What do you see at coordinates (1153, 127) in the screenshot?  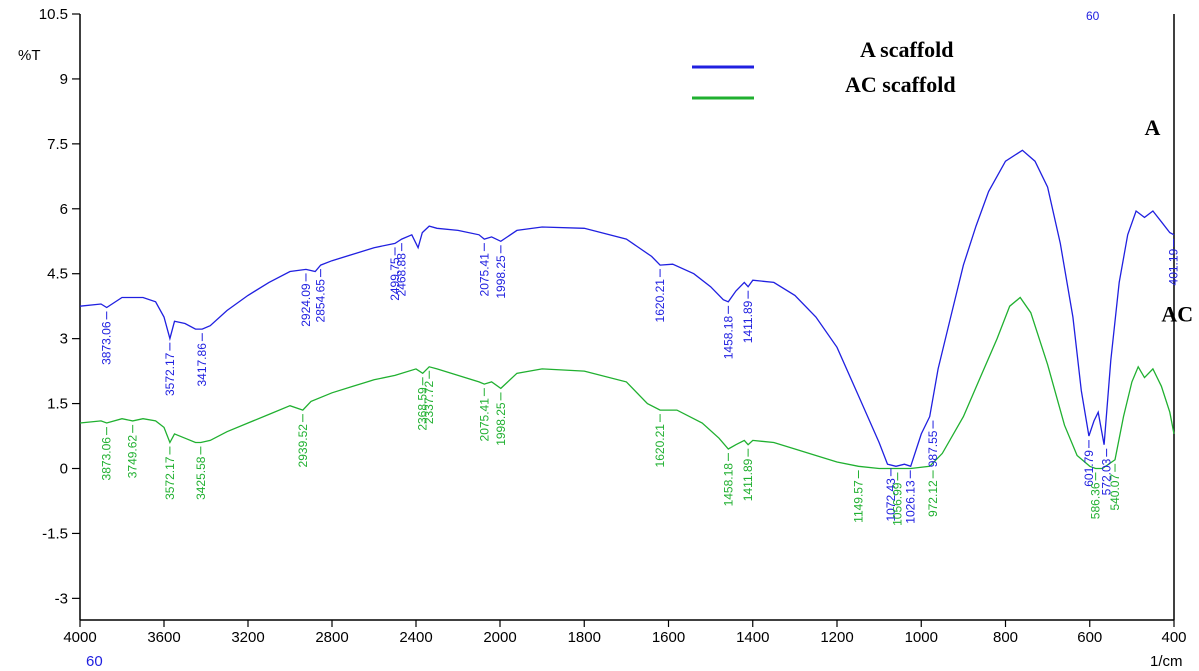 I see `series-tag-a: A` at bounding box center [1153, 127].